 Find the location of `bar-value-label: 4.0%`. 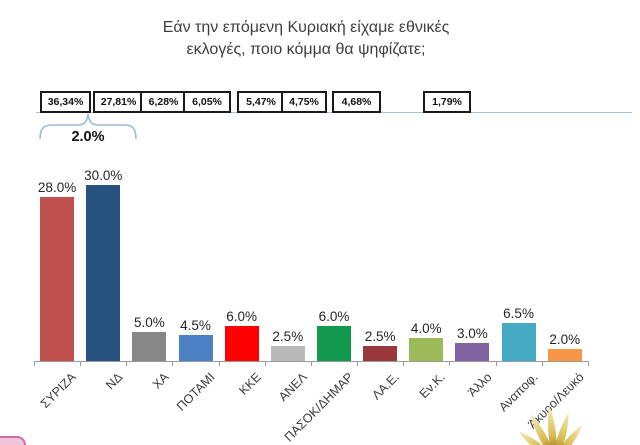

bar-value-label: 4.0% is located at coordinates (426, 328).